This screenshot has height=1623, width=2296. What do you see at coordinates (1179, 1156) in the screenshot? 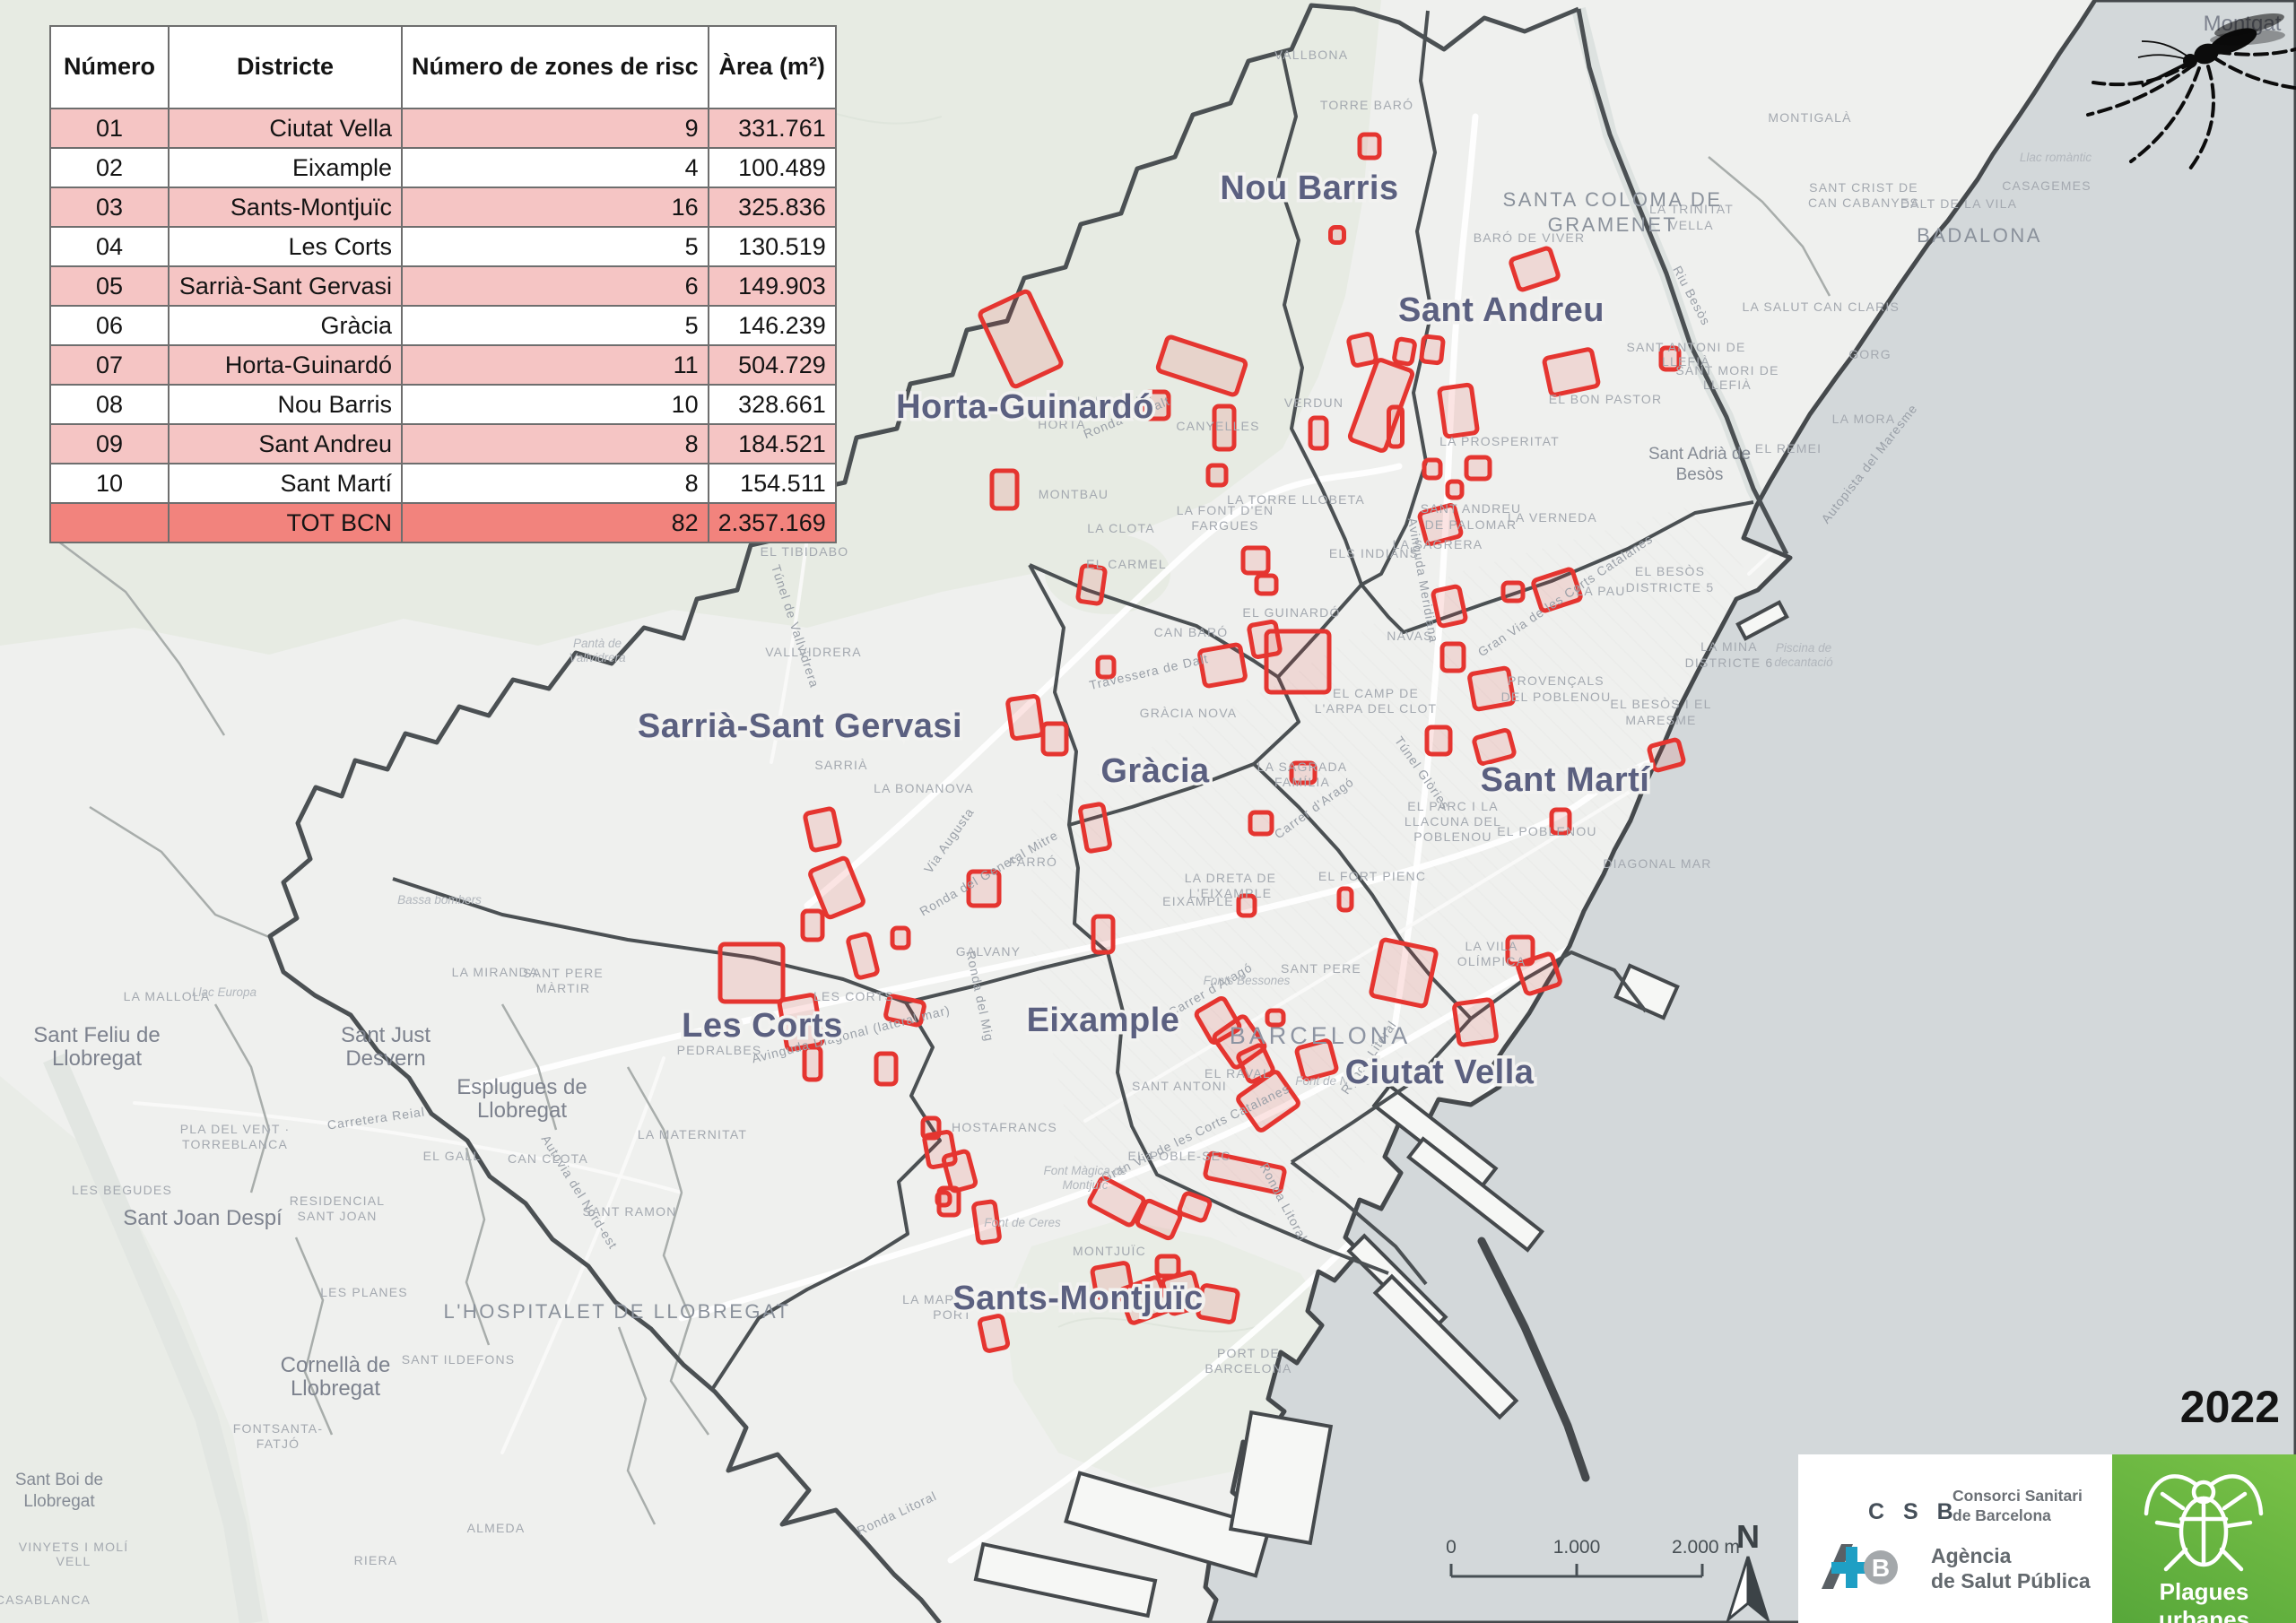
I see `neighborhood-label: EL POBLE-SEC` at bounding box center [1179, 1156].